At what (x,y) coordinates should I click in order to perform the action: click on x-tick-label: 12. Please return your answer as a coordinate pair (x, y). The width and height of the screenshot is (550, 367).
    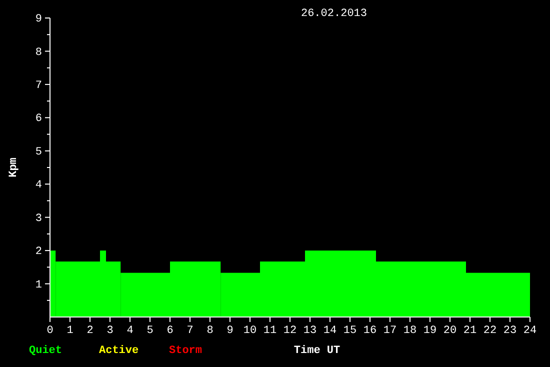
    Looking at the image, I should click on (290, 330).